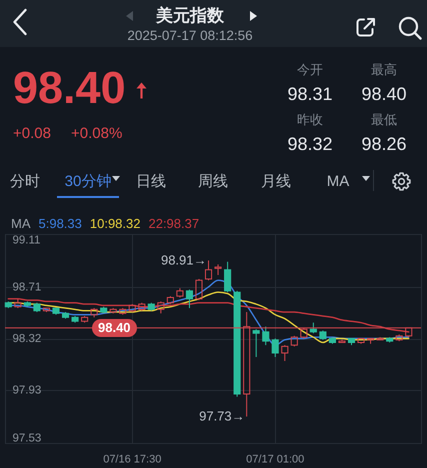 Image resolution: width=427 pixels, height=468 pixels. Describe the element at coordinates (96, 133) in the screenshot. I see `text: +0.08%` at that location.